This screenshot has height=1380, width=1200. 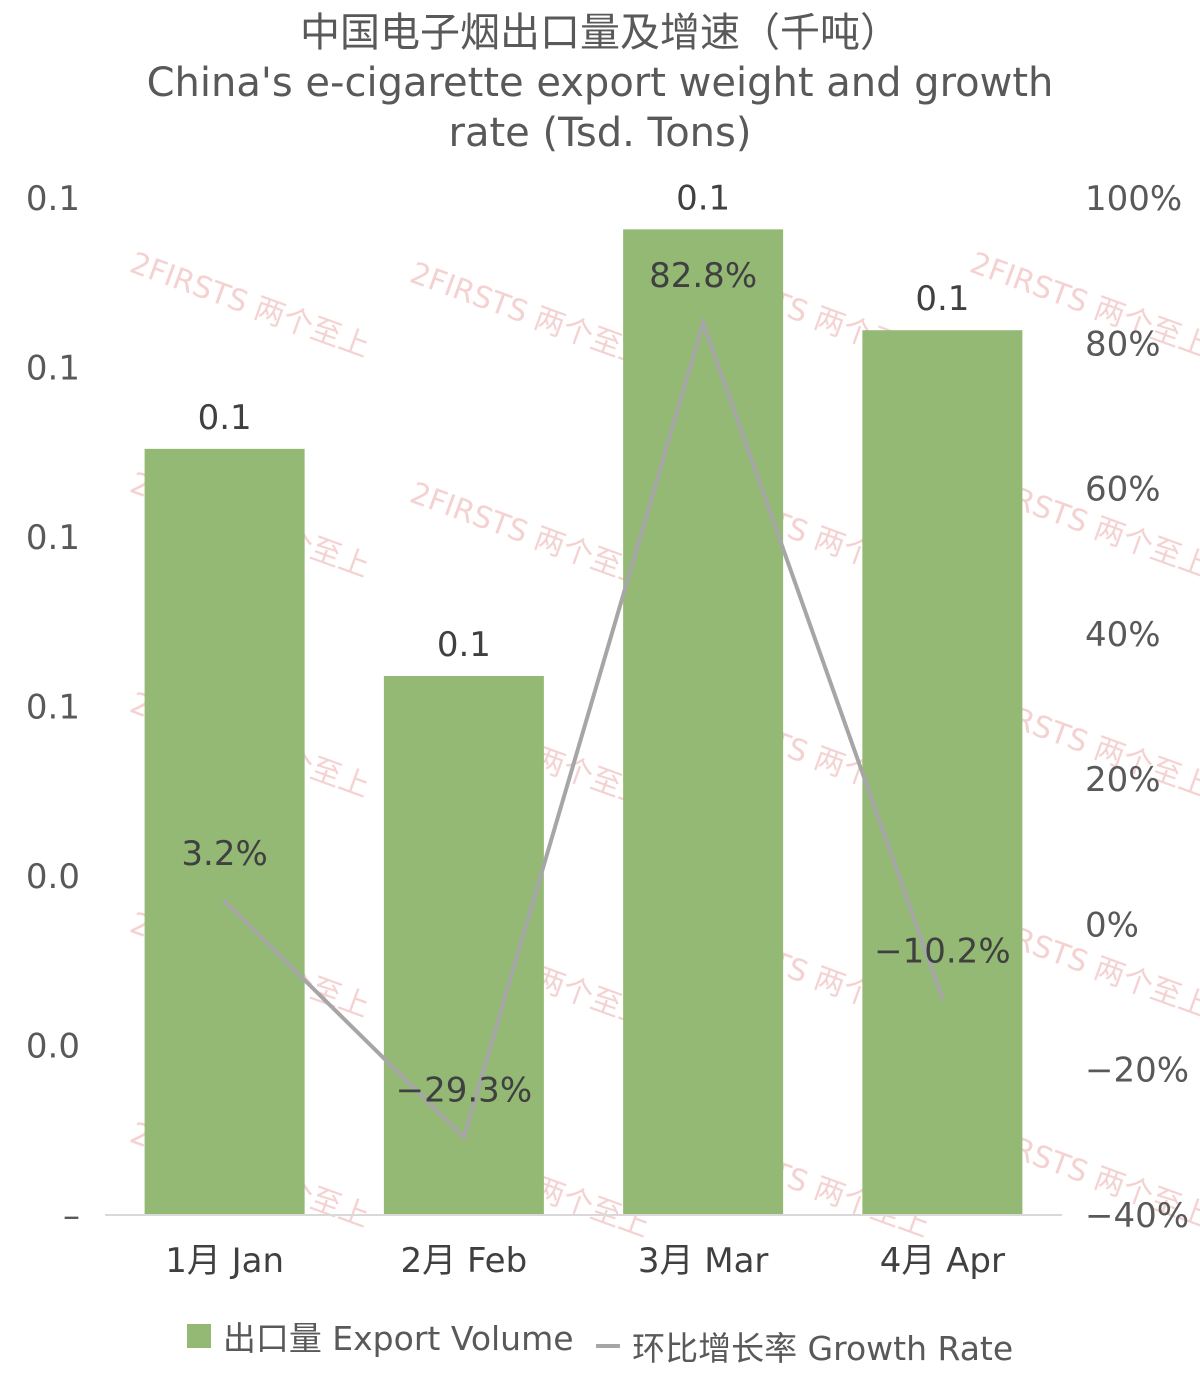 What do you see at coordinates (1123, 780) in the screenshot?
I see `y-right-tick-label: 20%` at bounding box center [1123, 780].